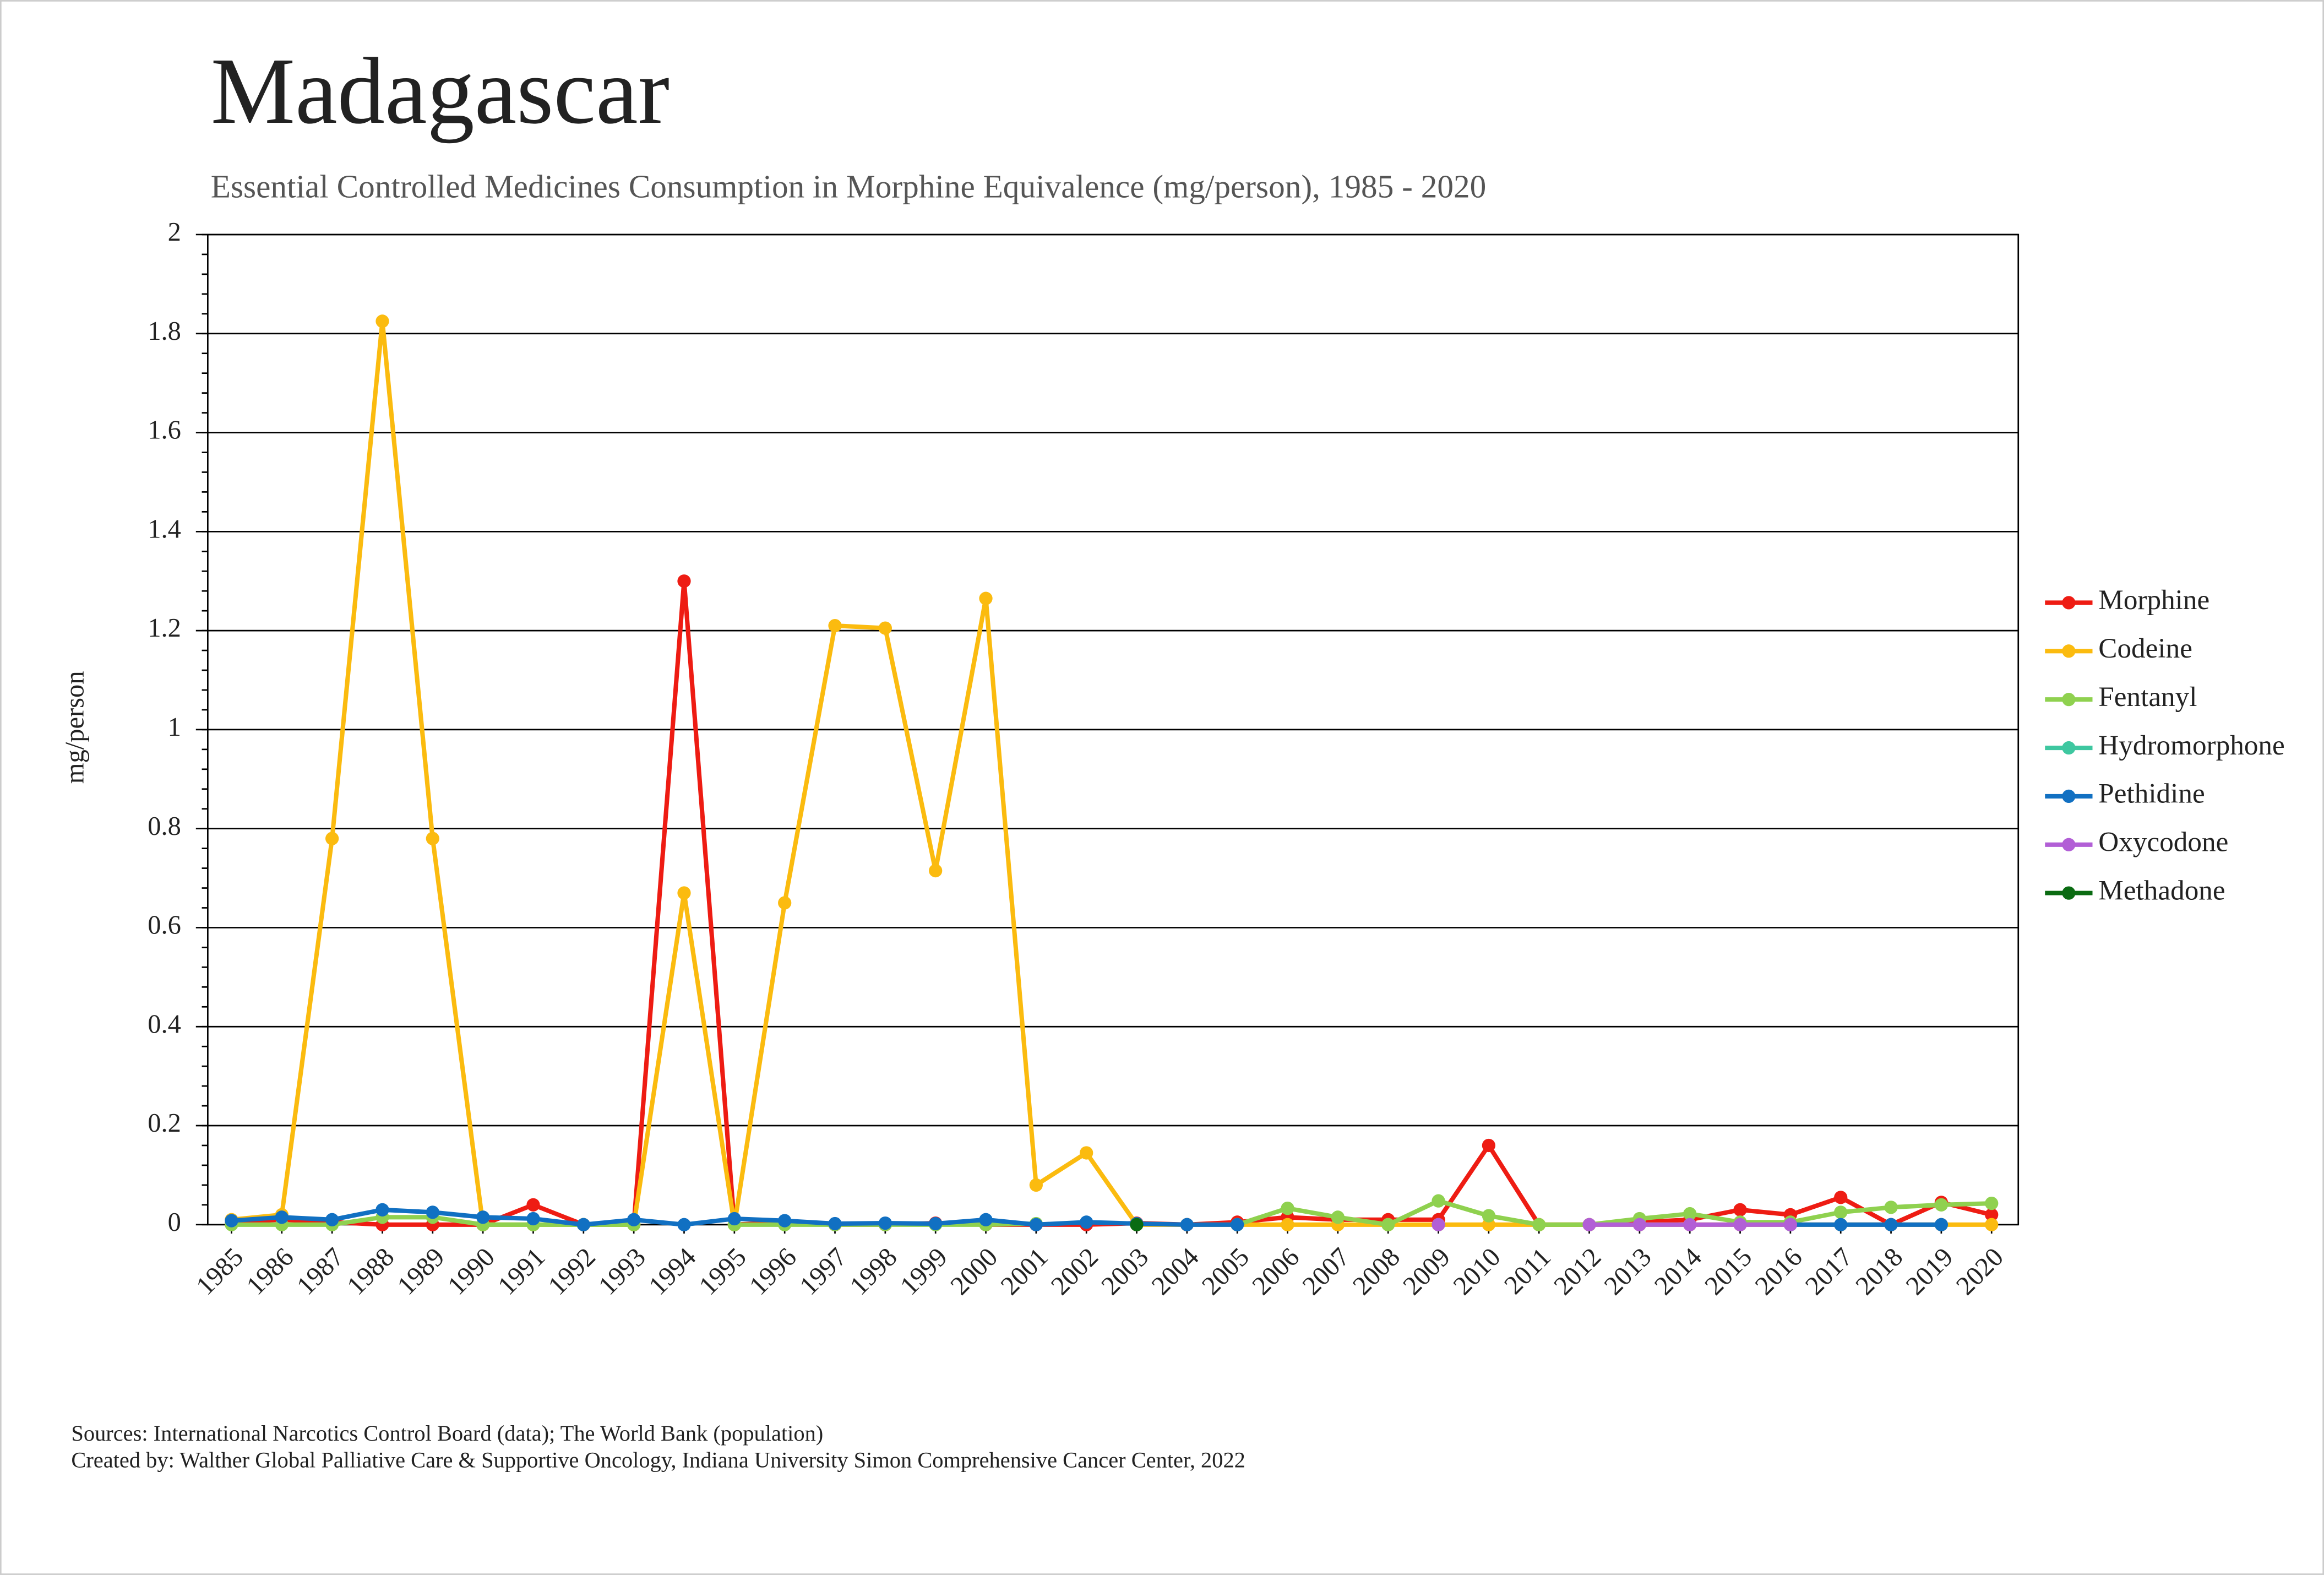 The height and width of the screenshot is (1575, 2324). Describe the element at coordinates (165, 826) in the screenshot. I see `y-tick-label: 0.8` at that location.